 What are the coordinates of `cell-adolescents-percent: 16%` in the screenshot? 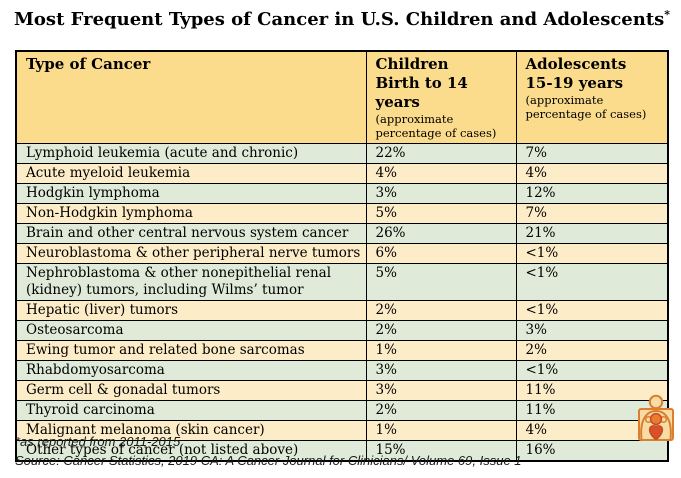 It's located at (592, 451).